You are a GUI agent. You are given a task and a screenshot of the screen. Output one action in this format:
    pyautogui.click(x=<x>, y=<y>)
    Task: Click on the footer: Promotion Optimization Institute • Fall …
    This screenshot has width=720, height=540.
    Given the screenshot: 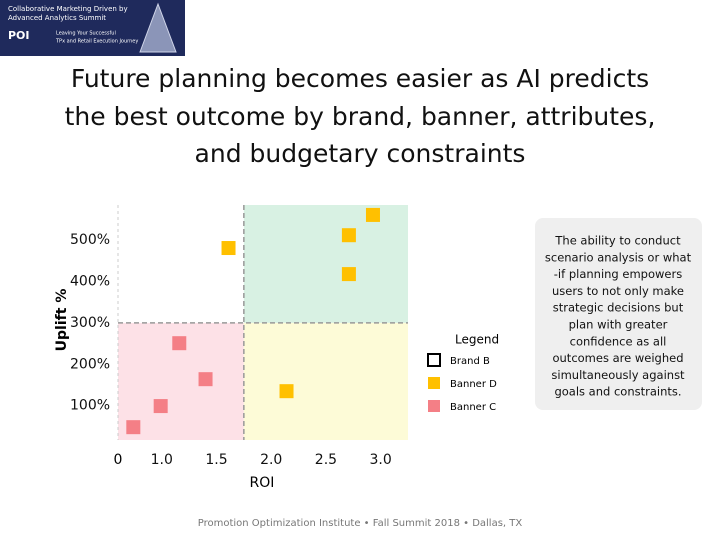 What is the action you would take?
    pyautogui.click(x=360, y=523)
    